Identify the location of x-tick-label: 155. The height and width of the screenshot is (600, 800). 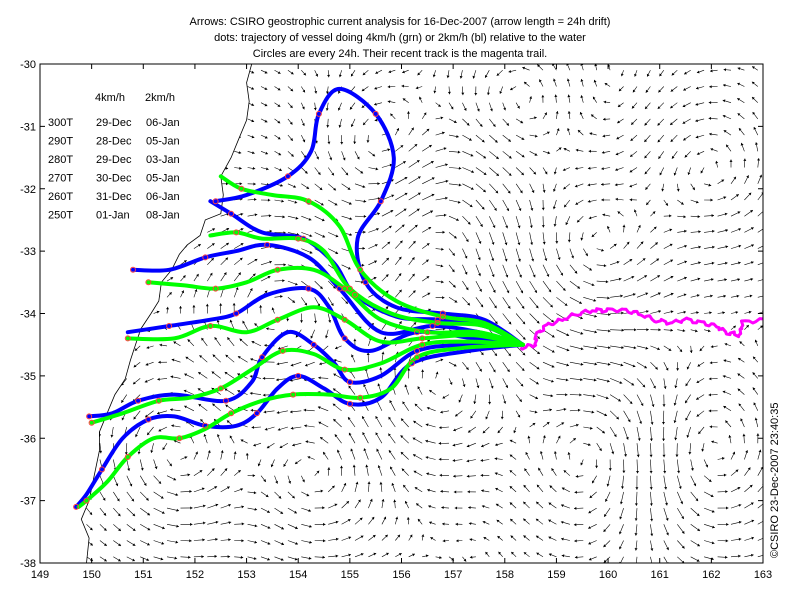
(350, 575).